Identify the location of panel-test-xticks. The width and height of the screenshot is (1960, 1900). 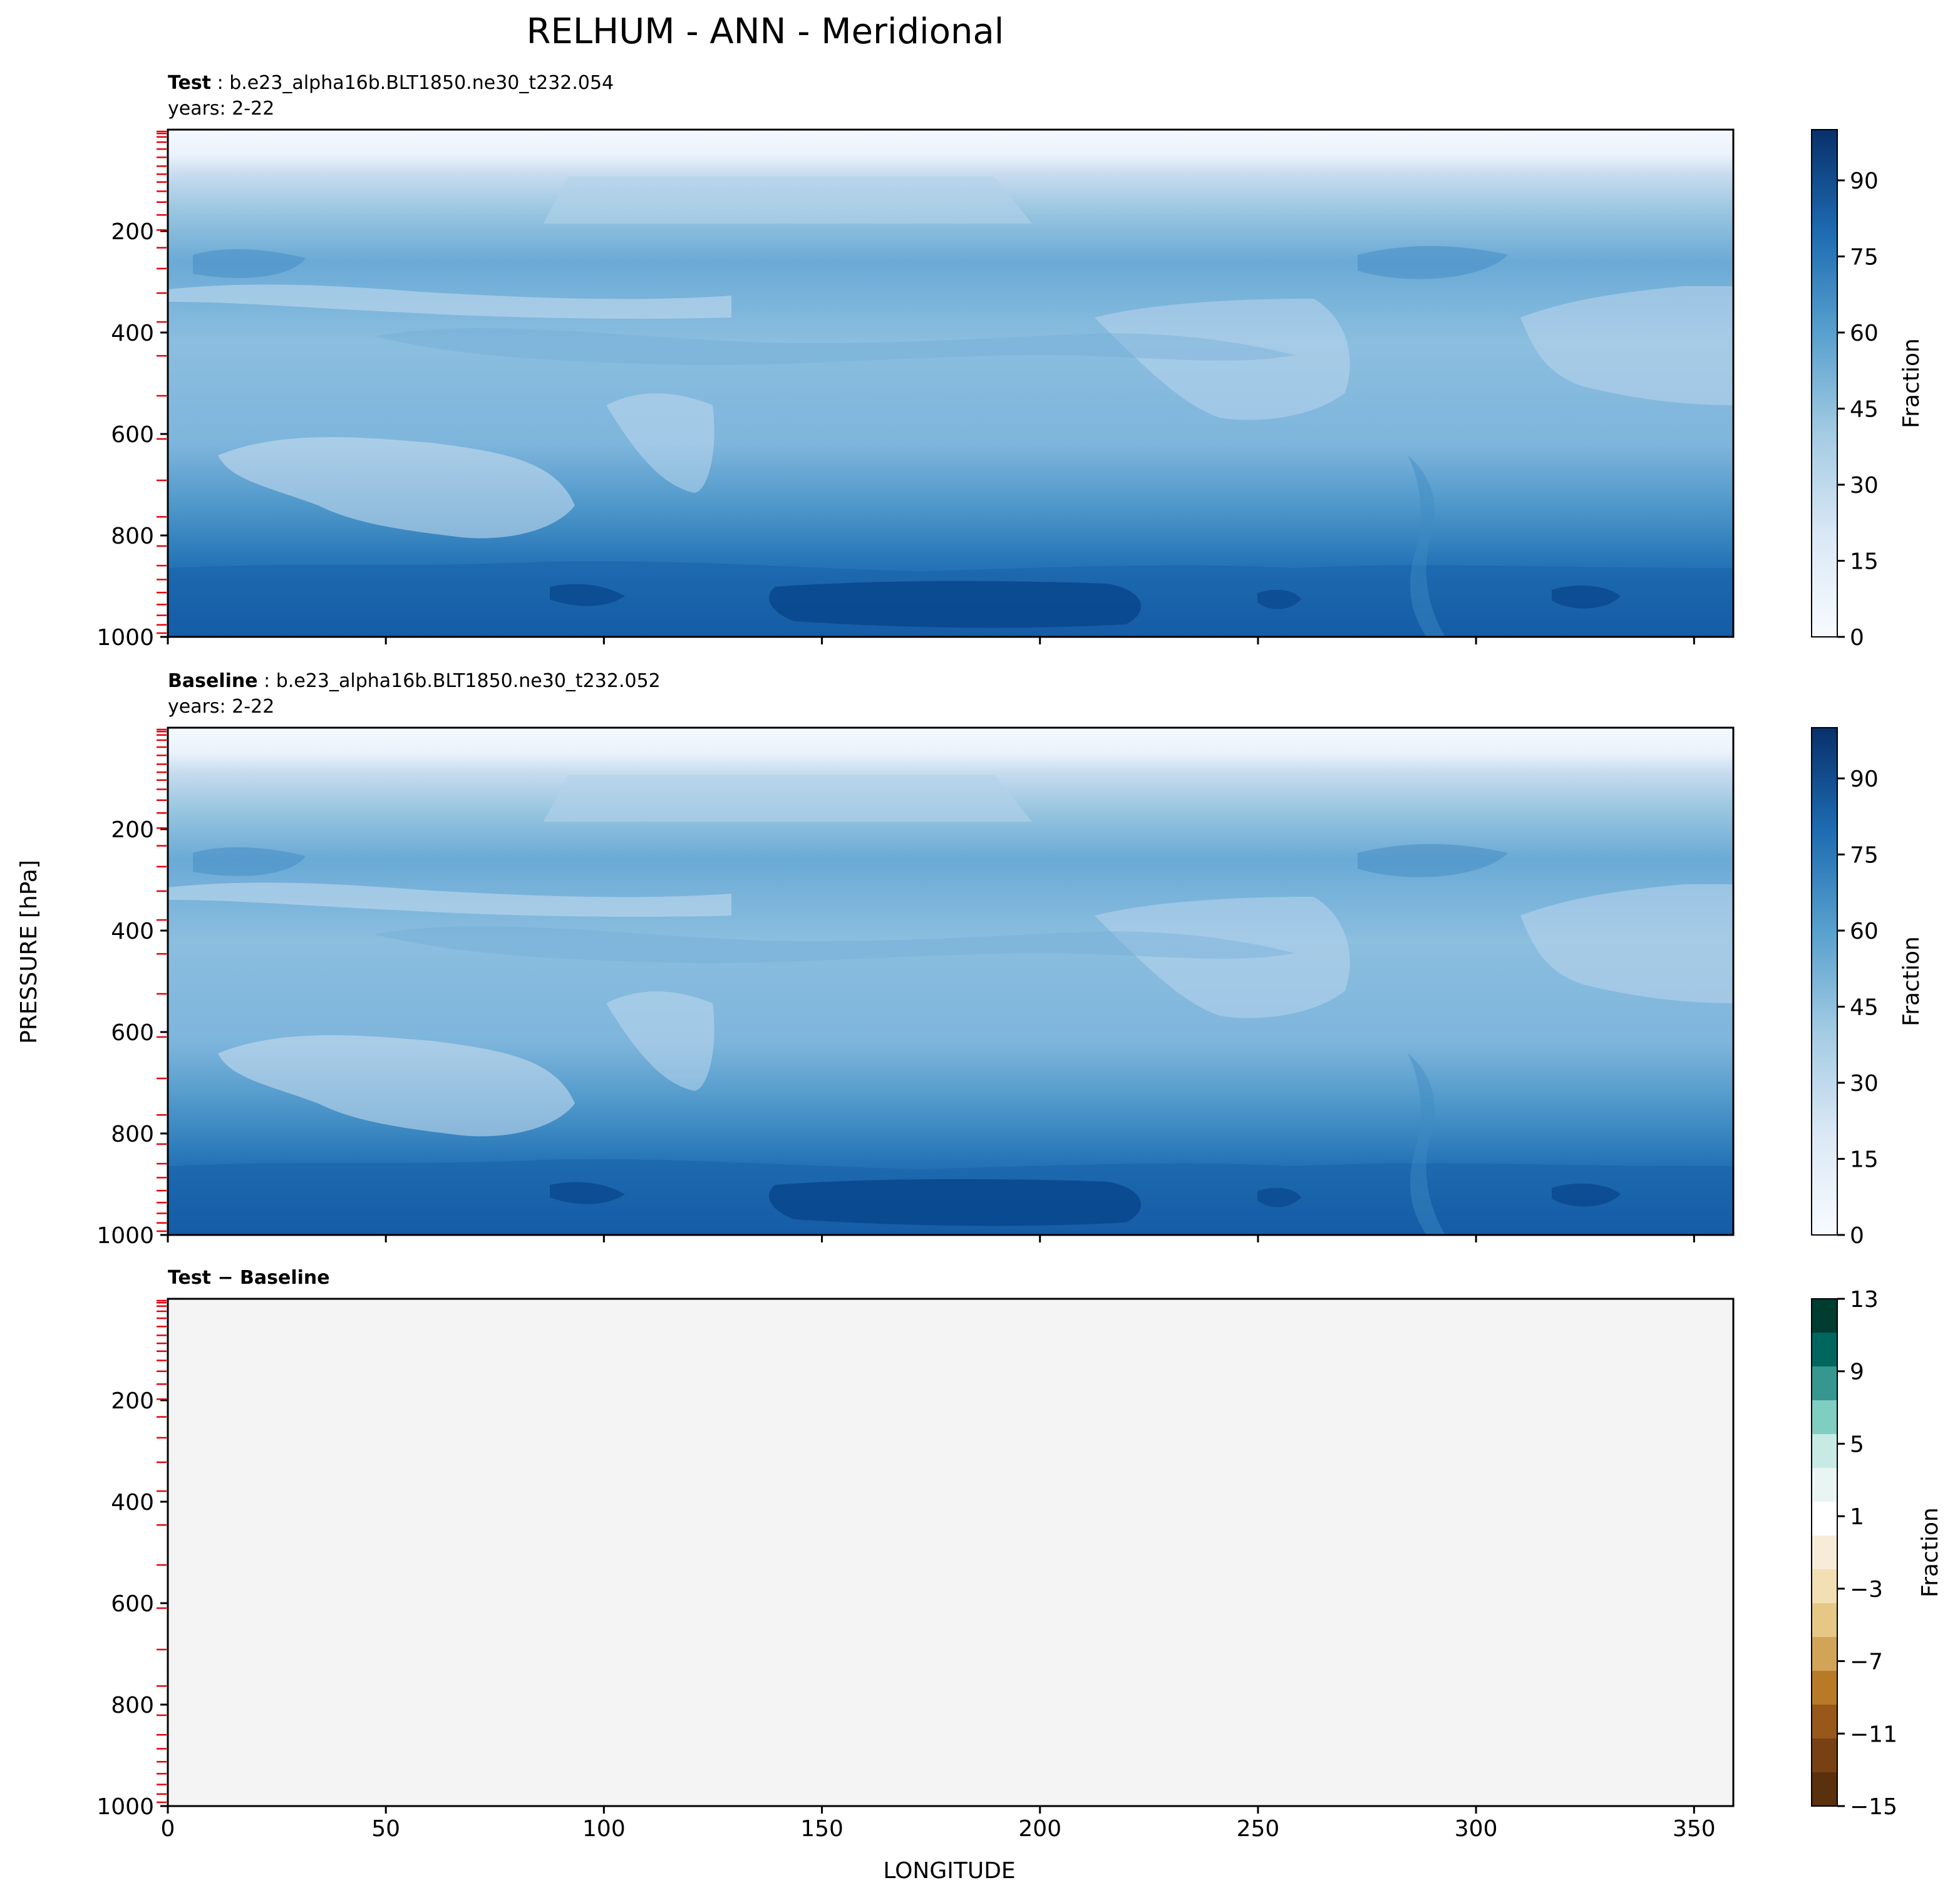
(931, 640).